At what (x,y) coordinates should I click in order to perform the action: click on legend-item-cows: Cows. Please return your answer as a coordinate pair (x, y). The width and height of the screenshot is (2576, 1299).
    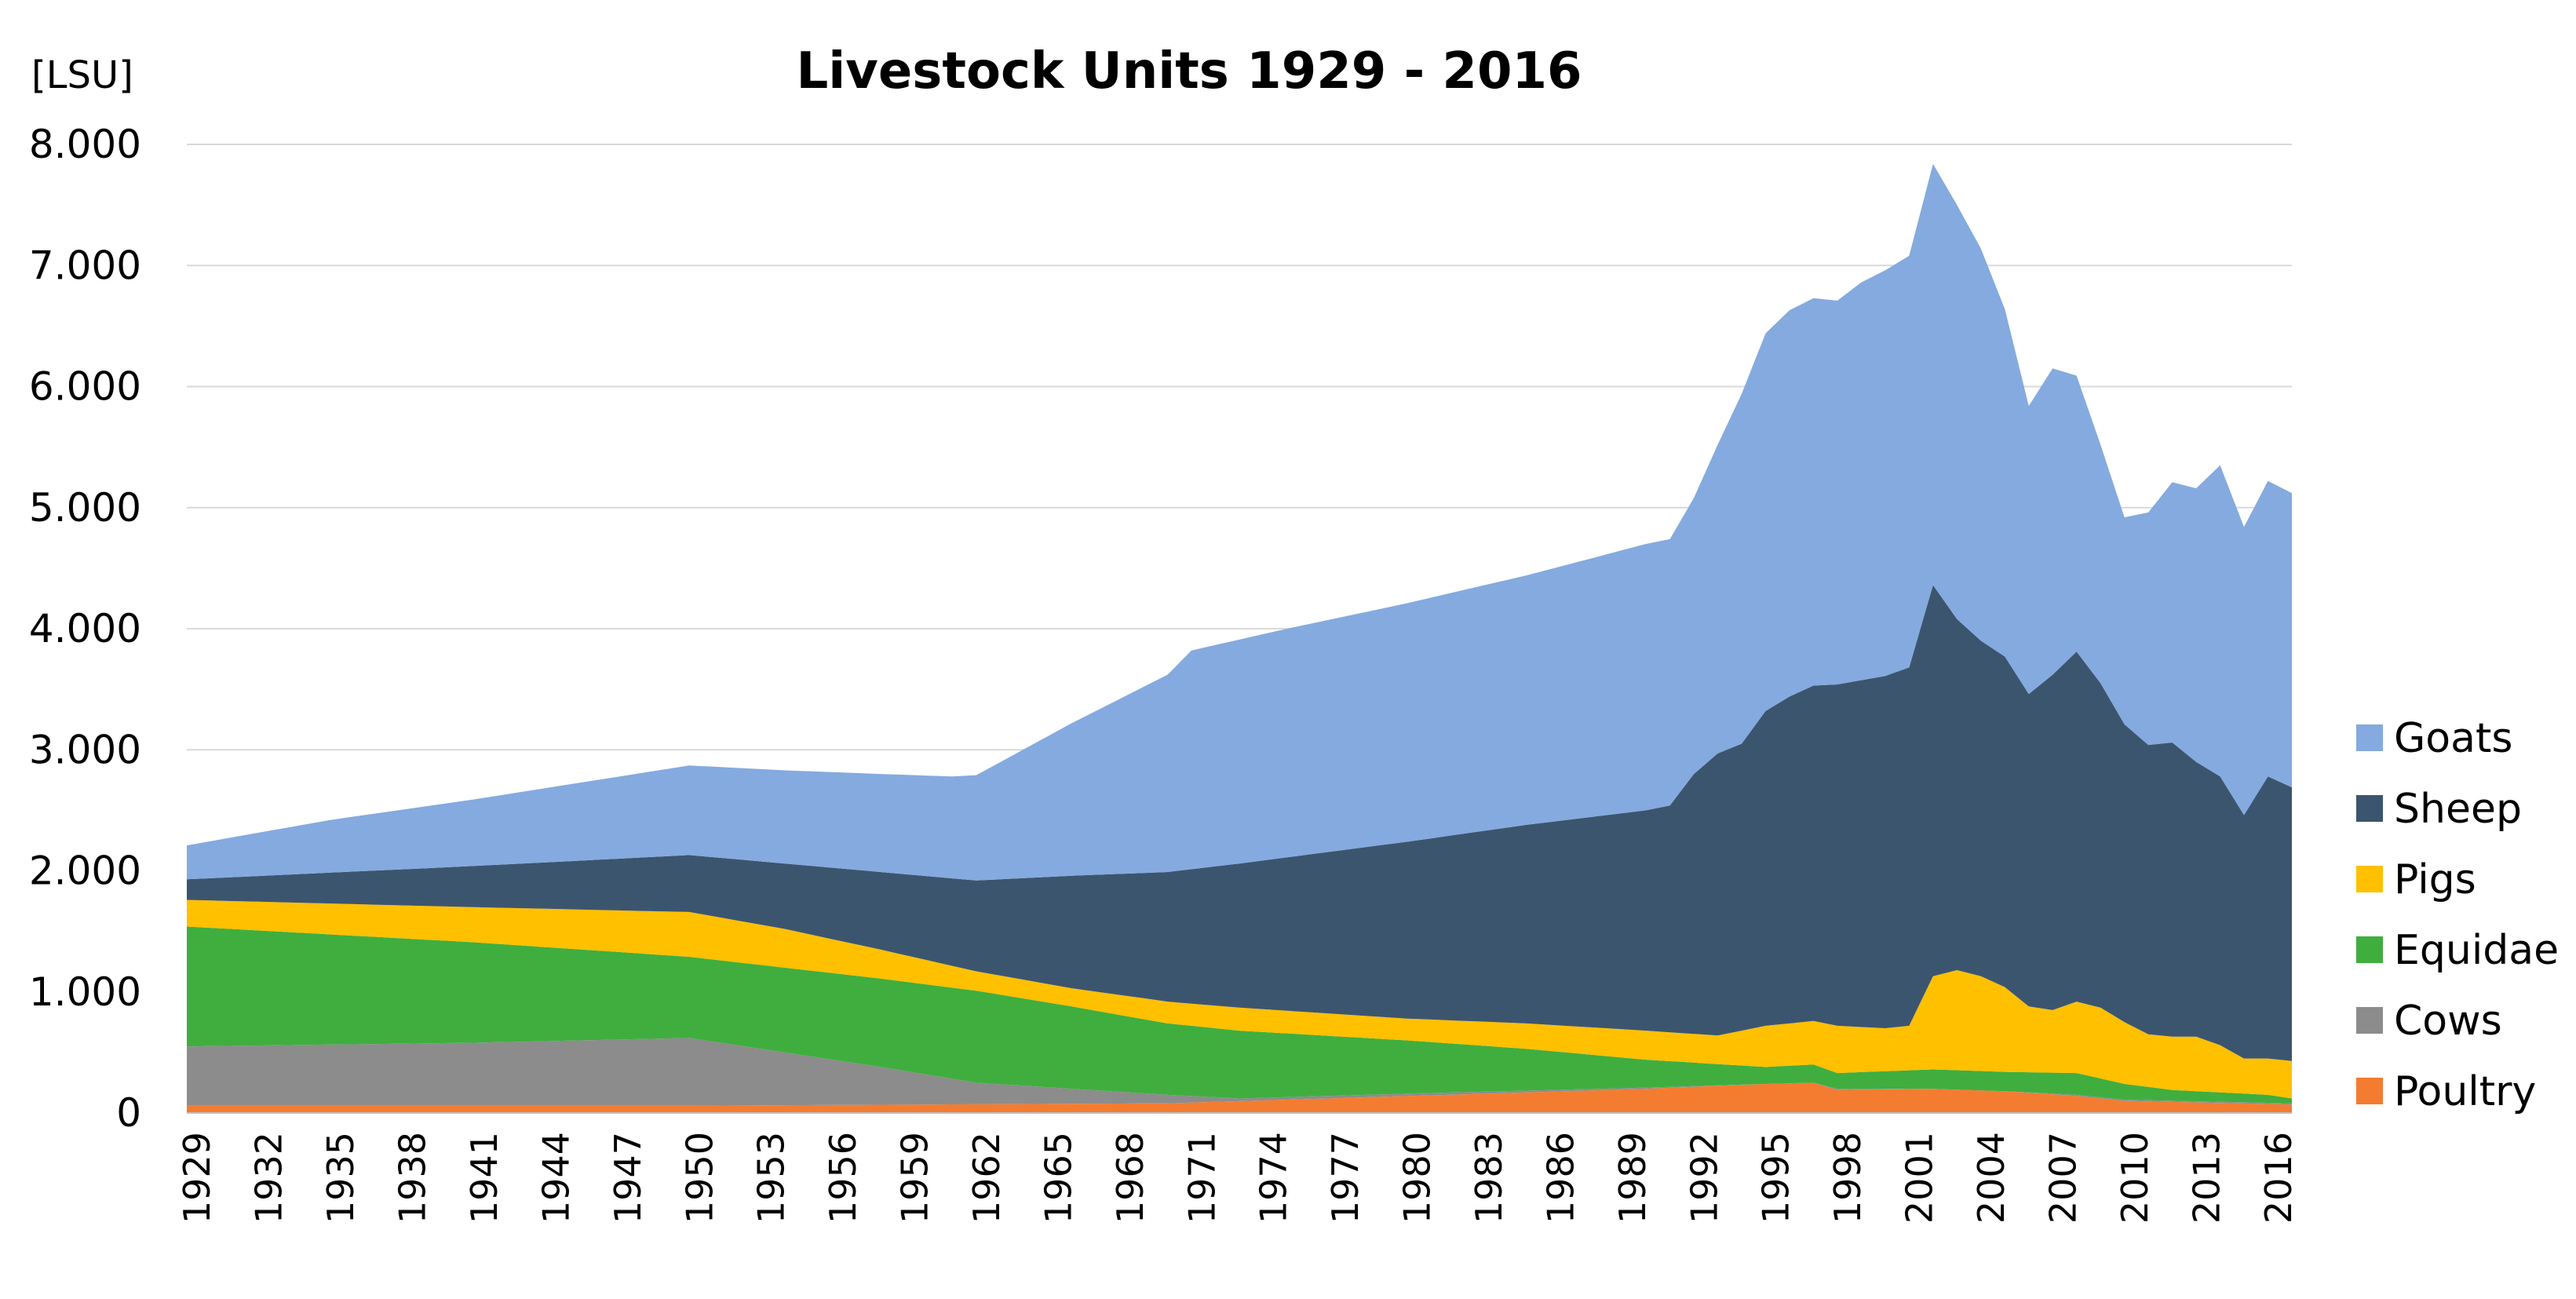
    Looking at the image, I should click on (2429, 1022).